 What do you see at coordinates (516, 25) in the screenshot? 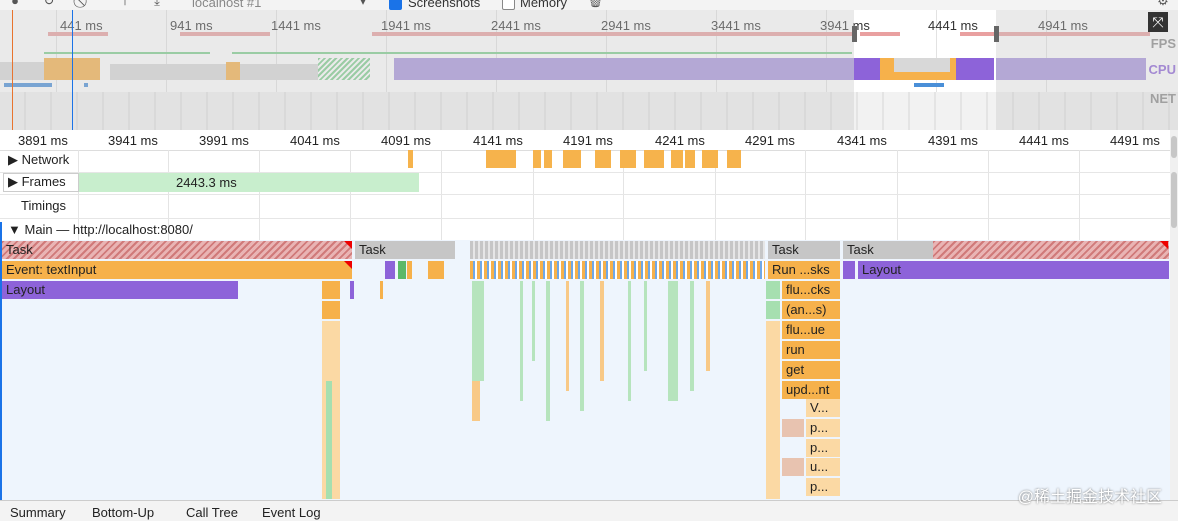
I see `overview-tick: 2441 ms` at bounding box center [516, 25].